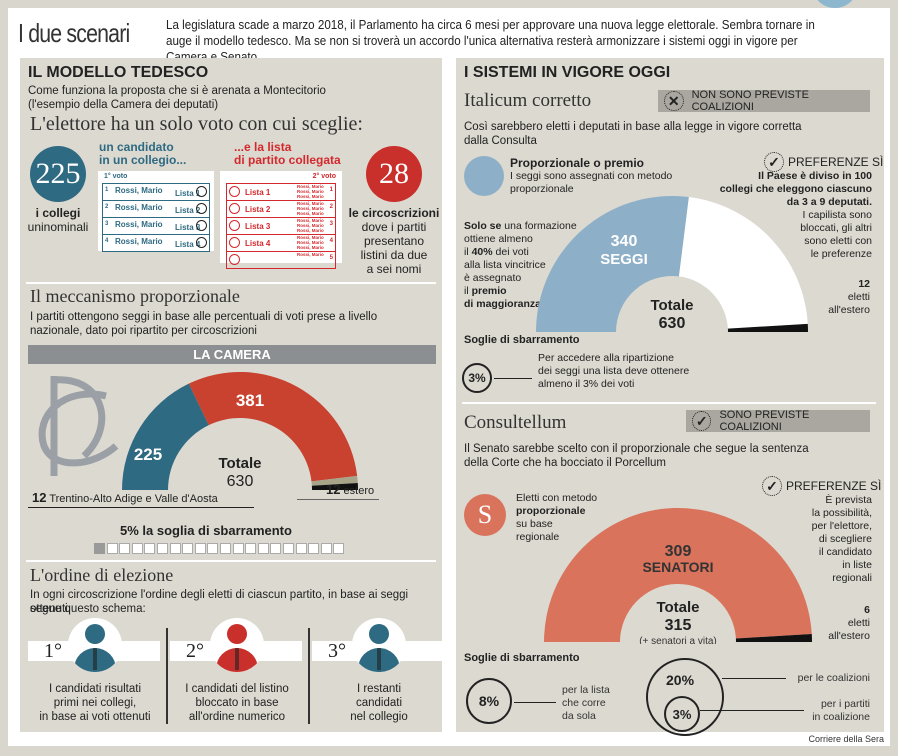 The width and height of the screenshot is (898, 756). Describe the element at coordinates (482, 252) in the screenshot. I see `text-bold: 40%` at that location.